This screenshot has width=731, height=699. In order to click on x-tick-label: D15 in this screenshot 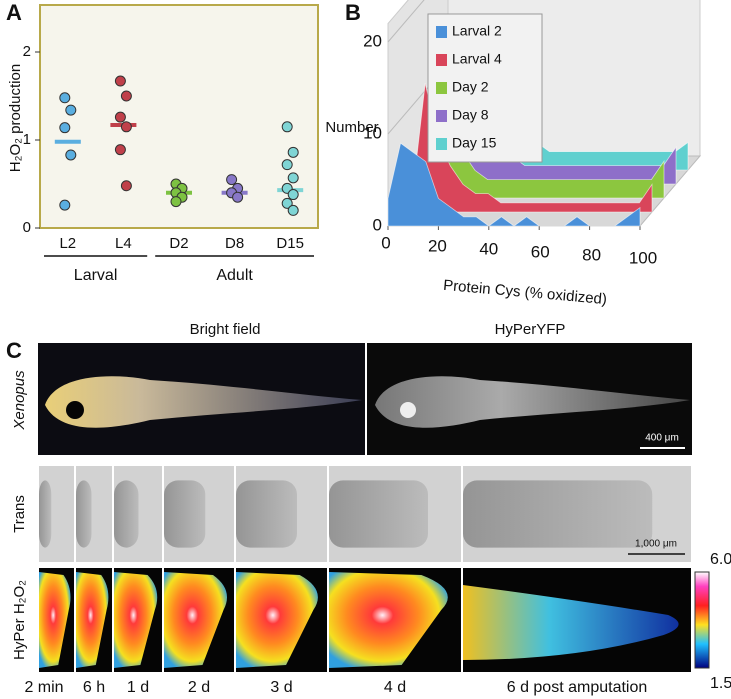, I will do `click(290, 243)`.